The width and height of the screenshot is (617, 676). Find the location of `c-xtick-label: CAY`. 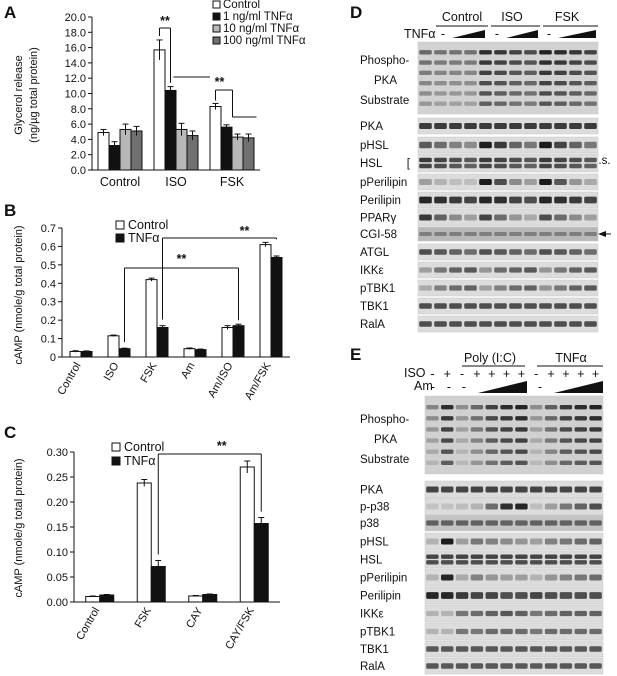

c-xtick-label: CAY is located at coordinates (195, 617).